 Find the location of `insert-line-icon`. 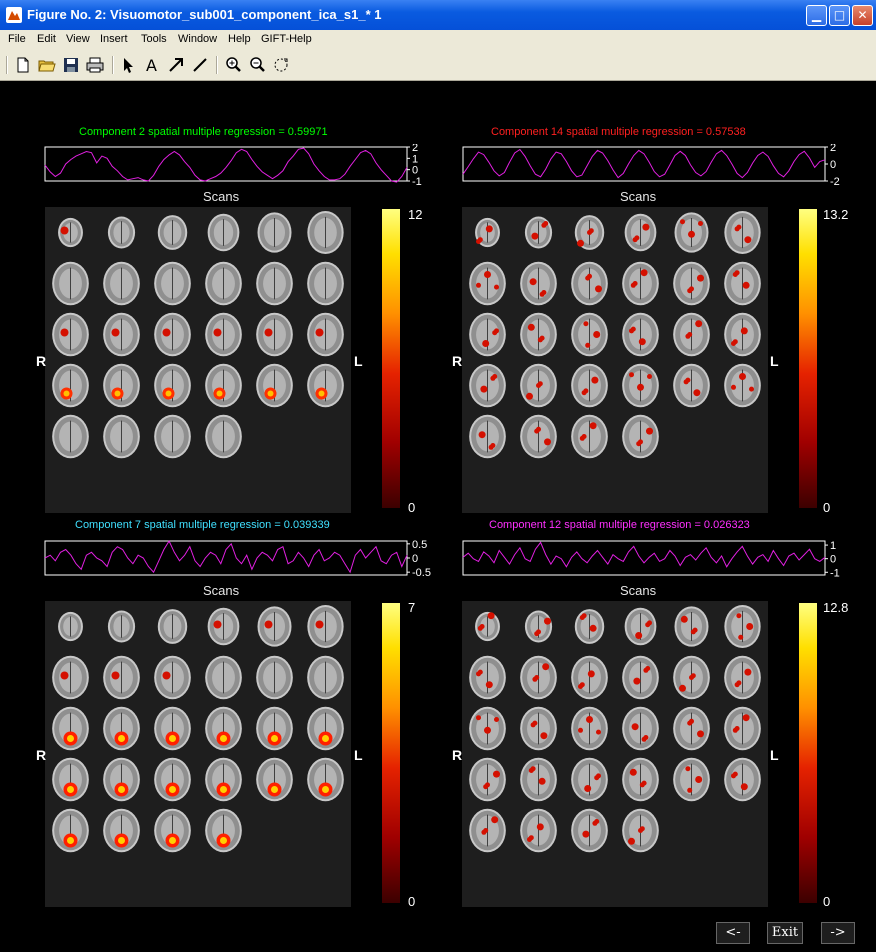

insert-line-icon is located at coordinates (200, 65).